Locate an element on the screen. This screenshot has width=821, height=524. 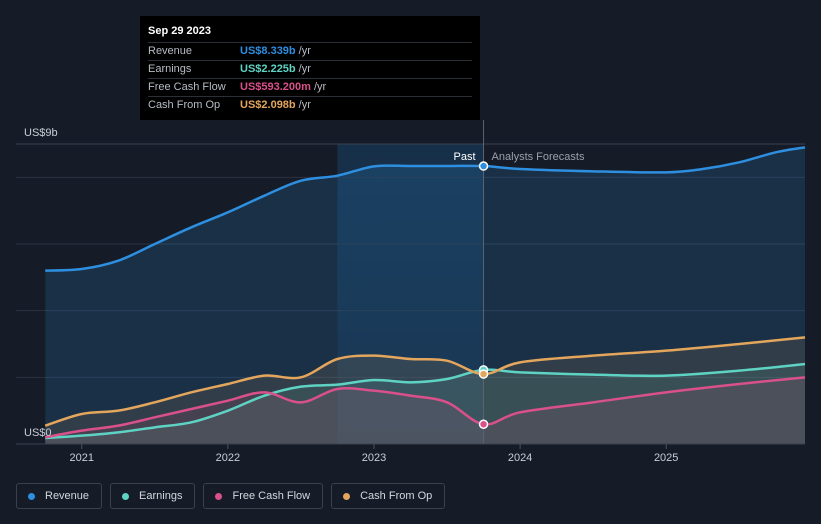
forecast-label: Analysts Forecasts is located at coordinates (538, 157).